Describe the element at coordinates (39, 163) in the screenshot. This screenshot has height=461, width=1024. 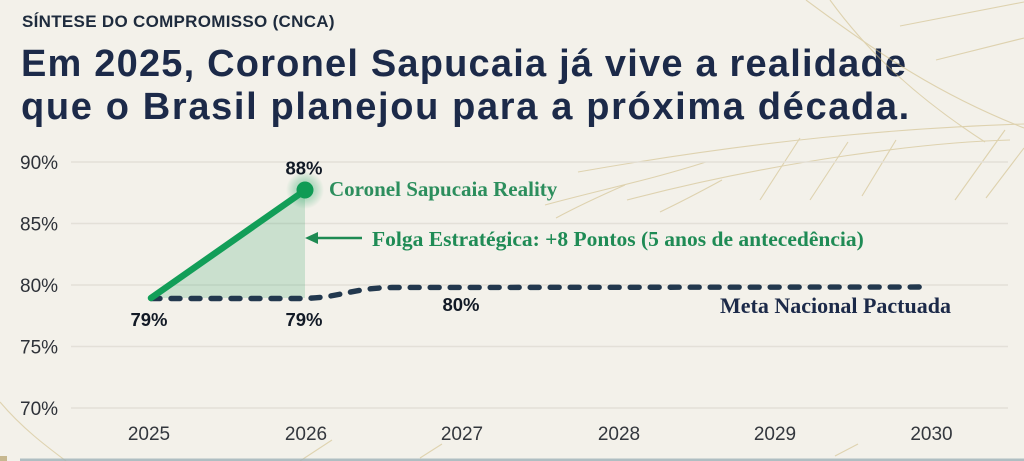
I see `svg-text: 90%` at that location.